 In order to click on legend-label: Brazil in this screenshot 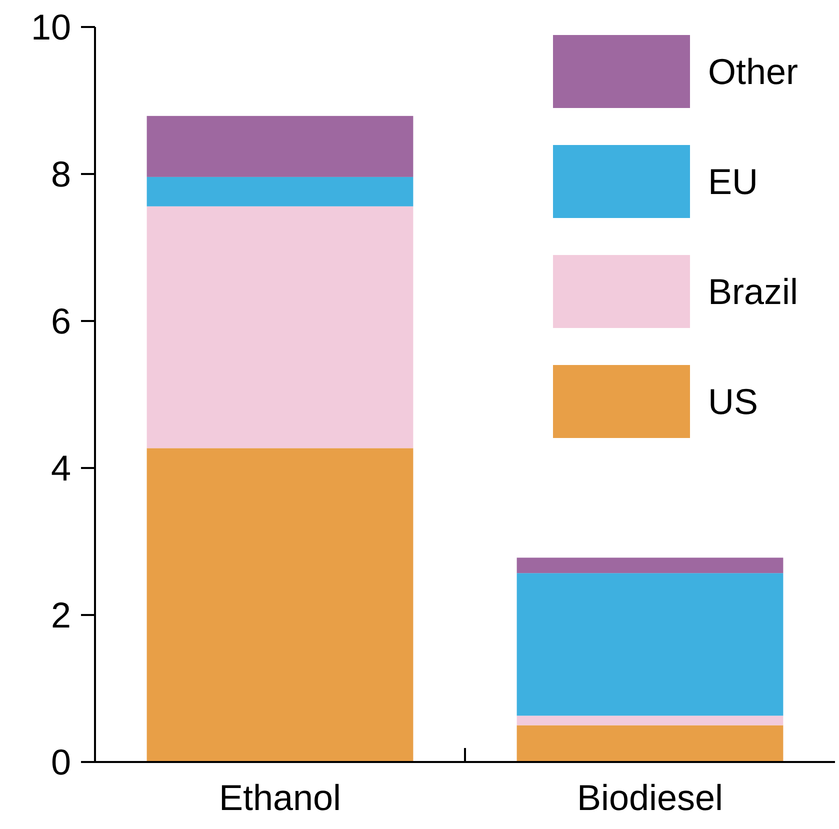, I will do `click(753, 291)`.